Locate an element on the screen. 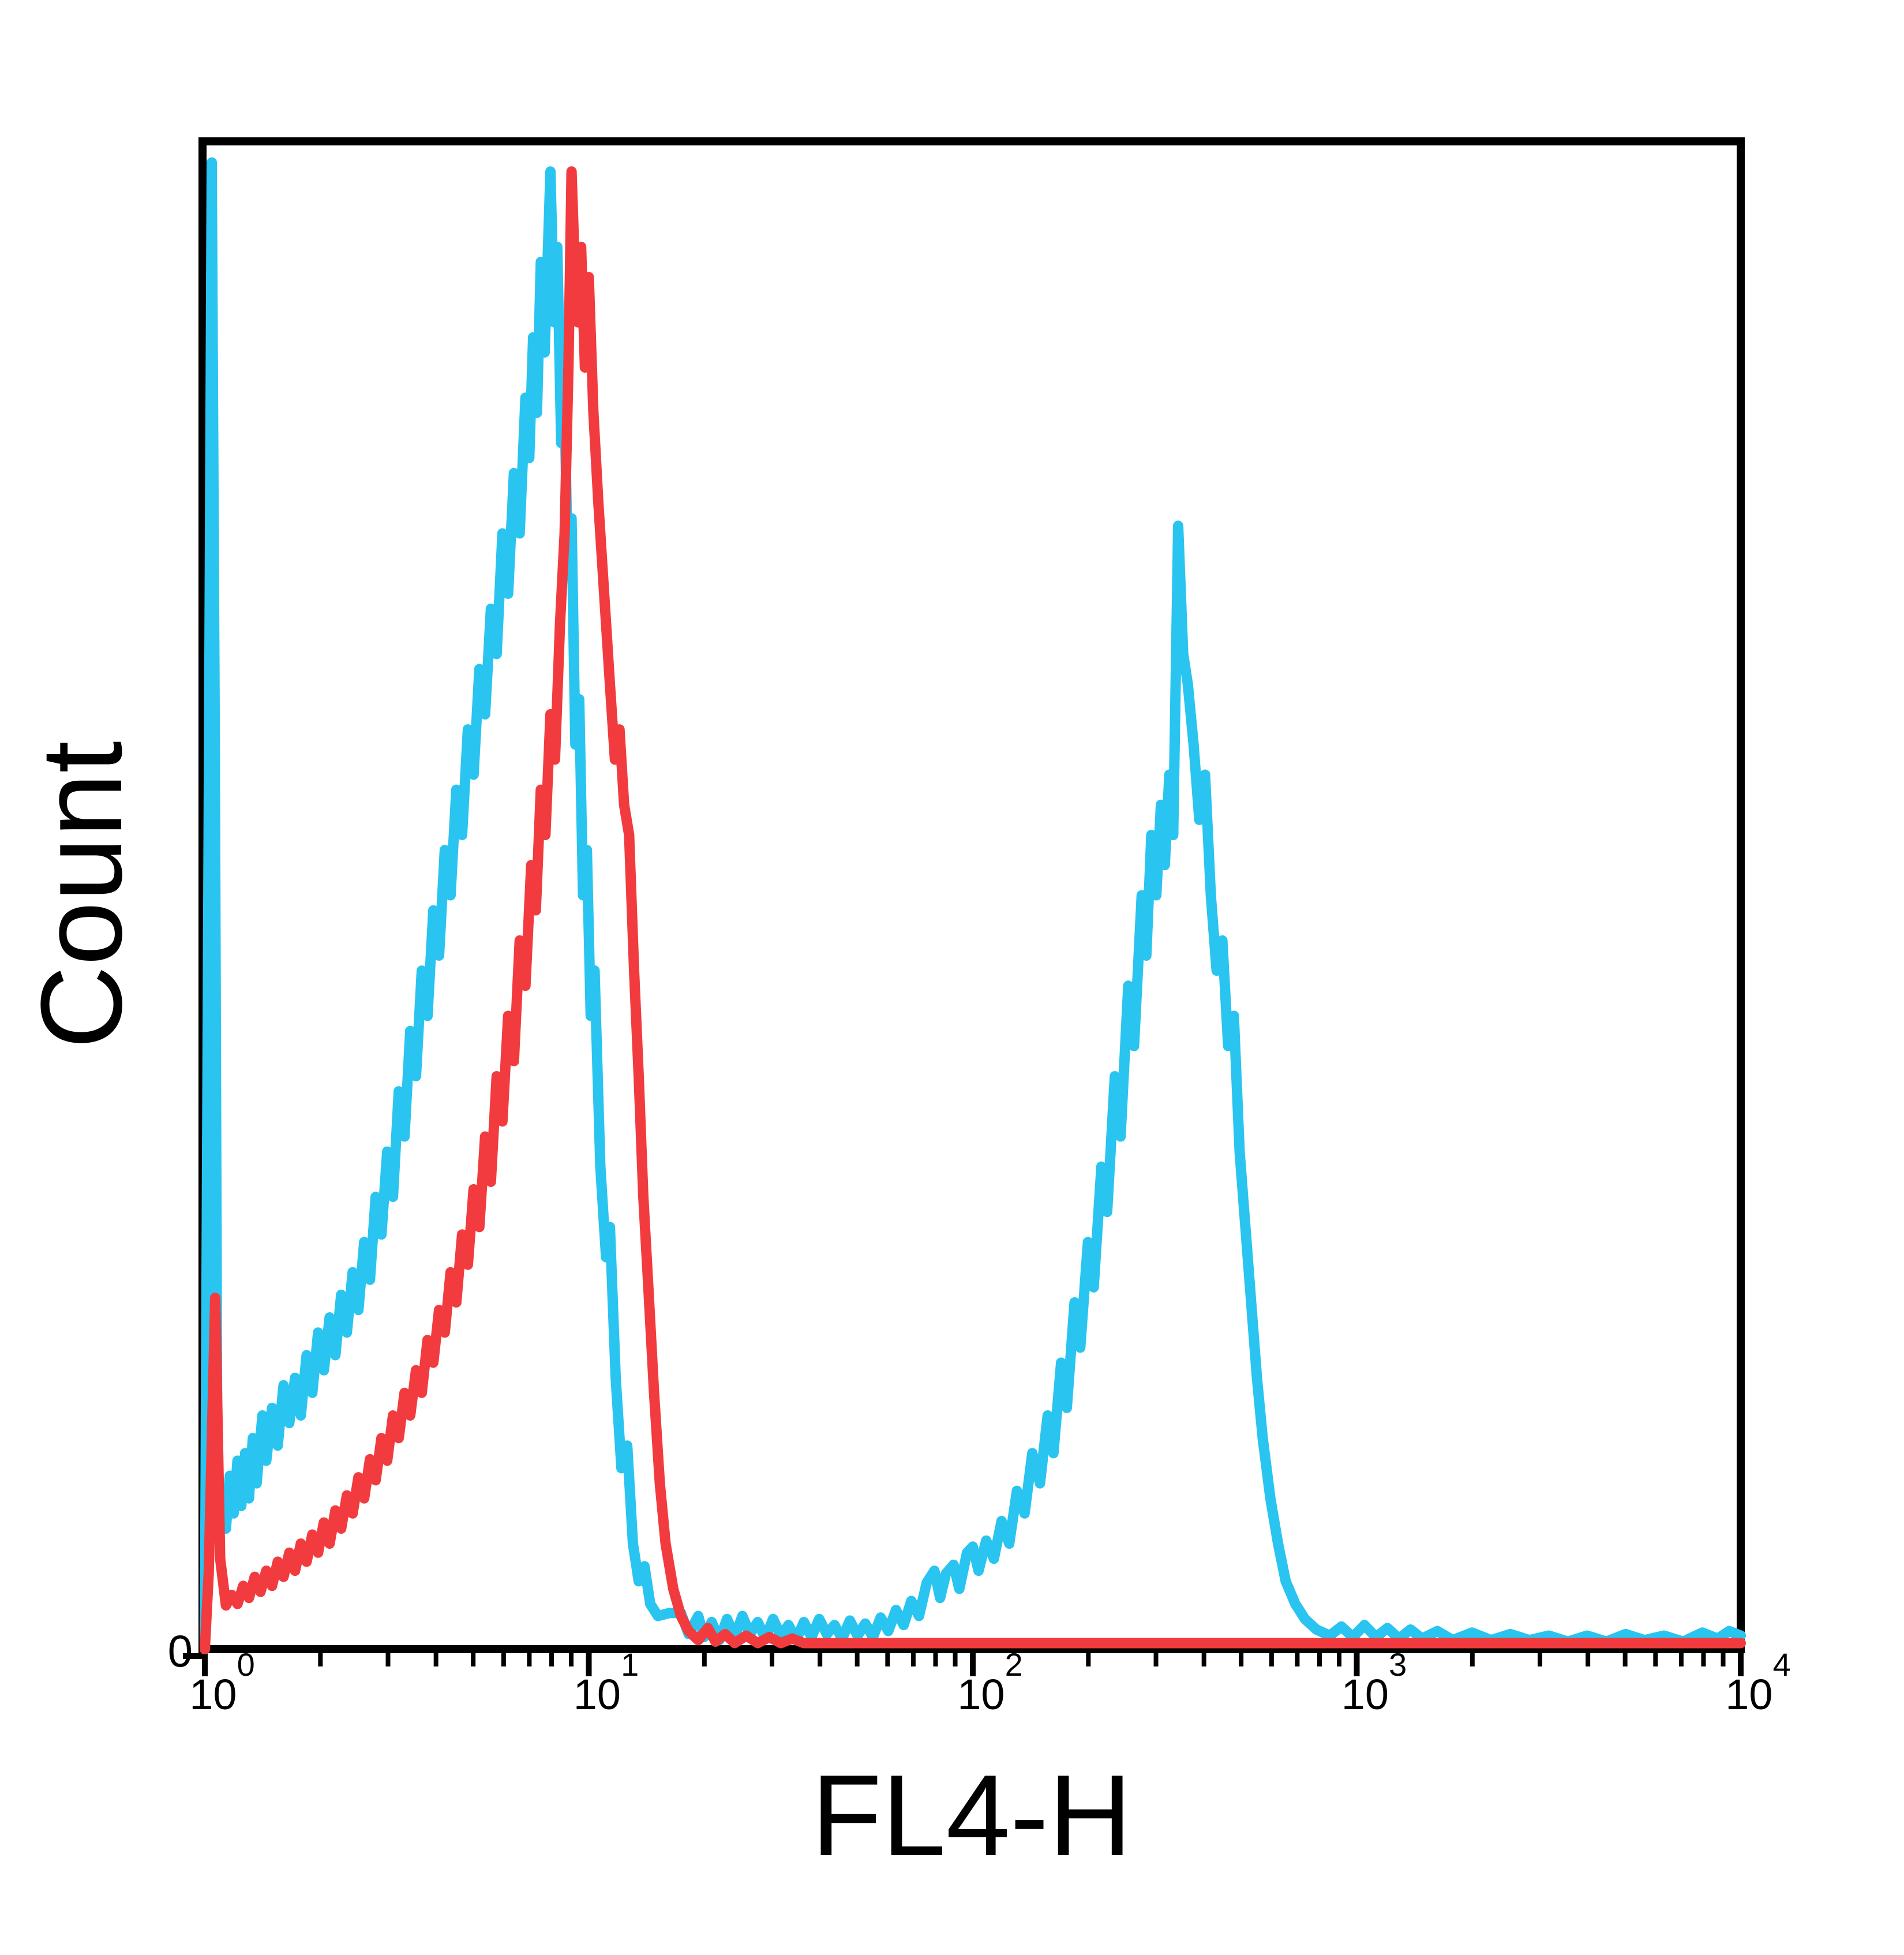 Image resolution: width=1904 pixels, height=1955 pixels. axis-ticks is located at coordinates (964, 1664).